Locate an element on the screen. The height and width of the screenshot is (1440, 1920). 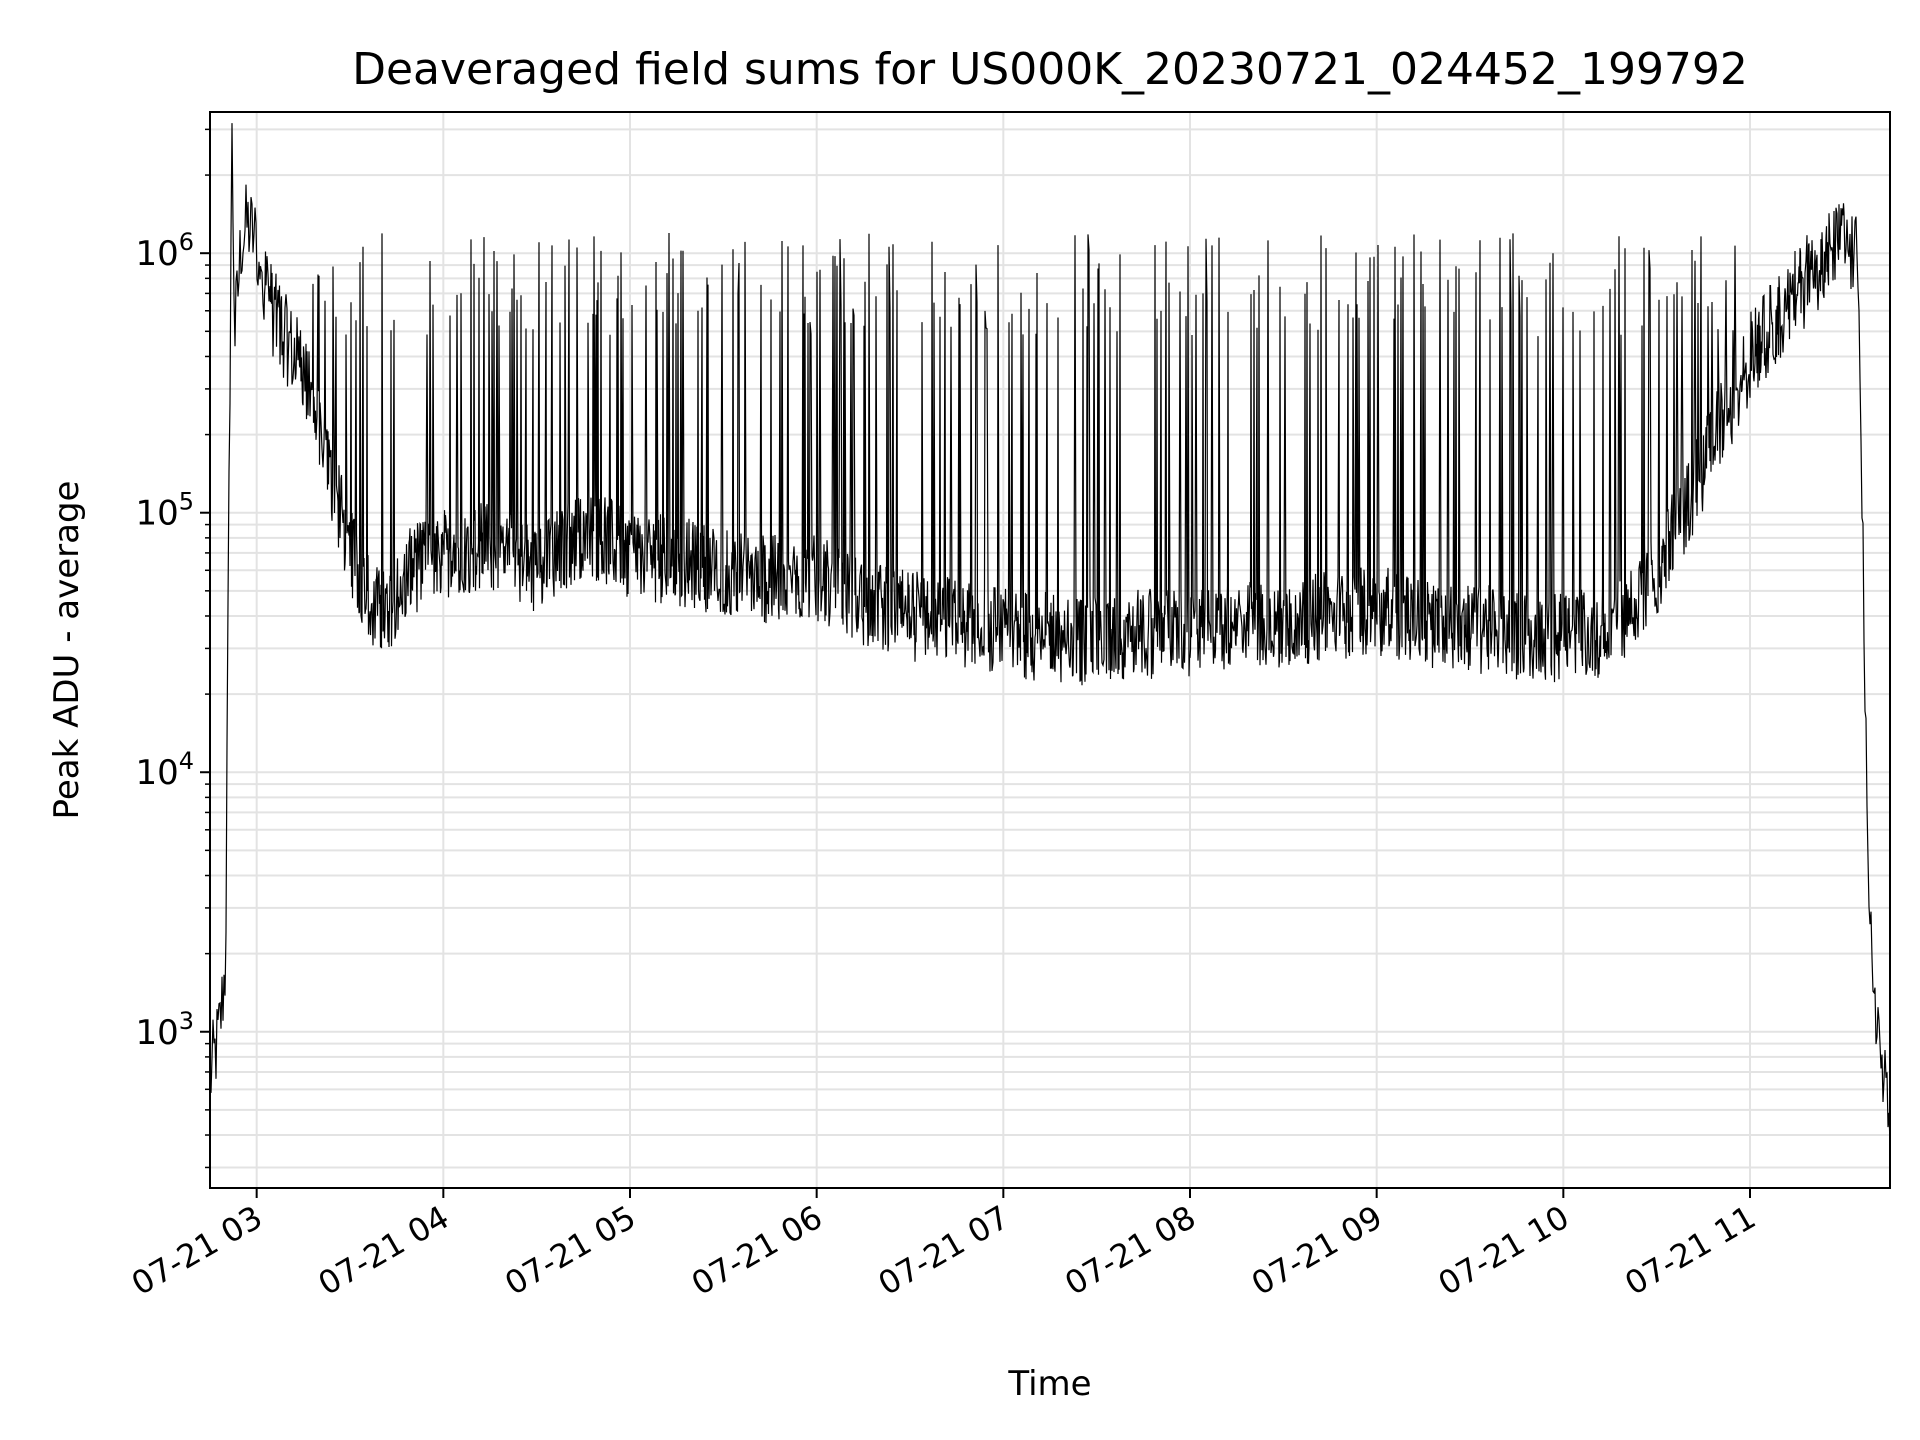
x-tick-label: 07-21 04 is located at coordinates (384, 1250).